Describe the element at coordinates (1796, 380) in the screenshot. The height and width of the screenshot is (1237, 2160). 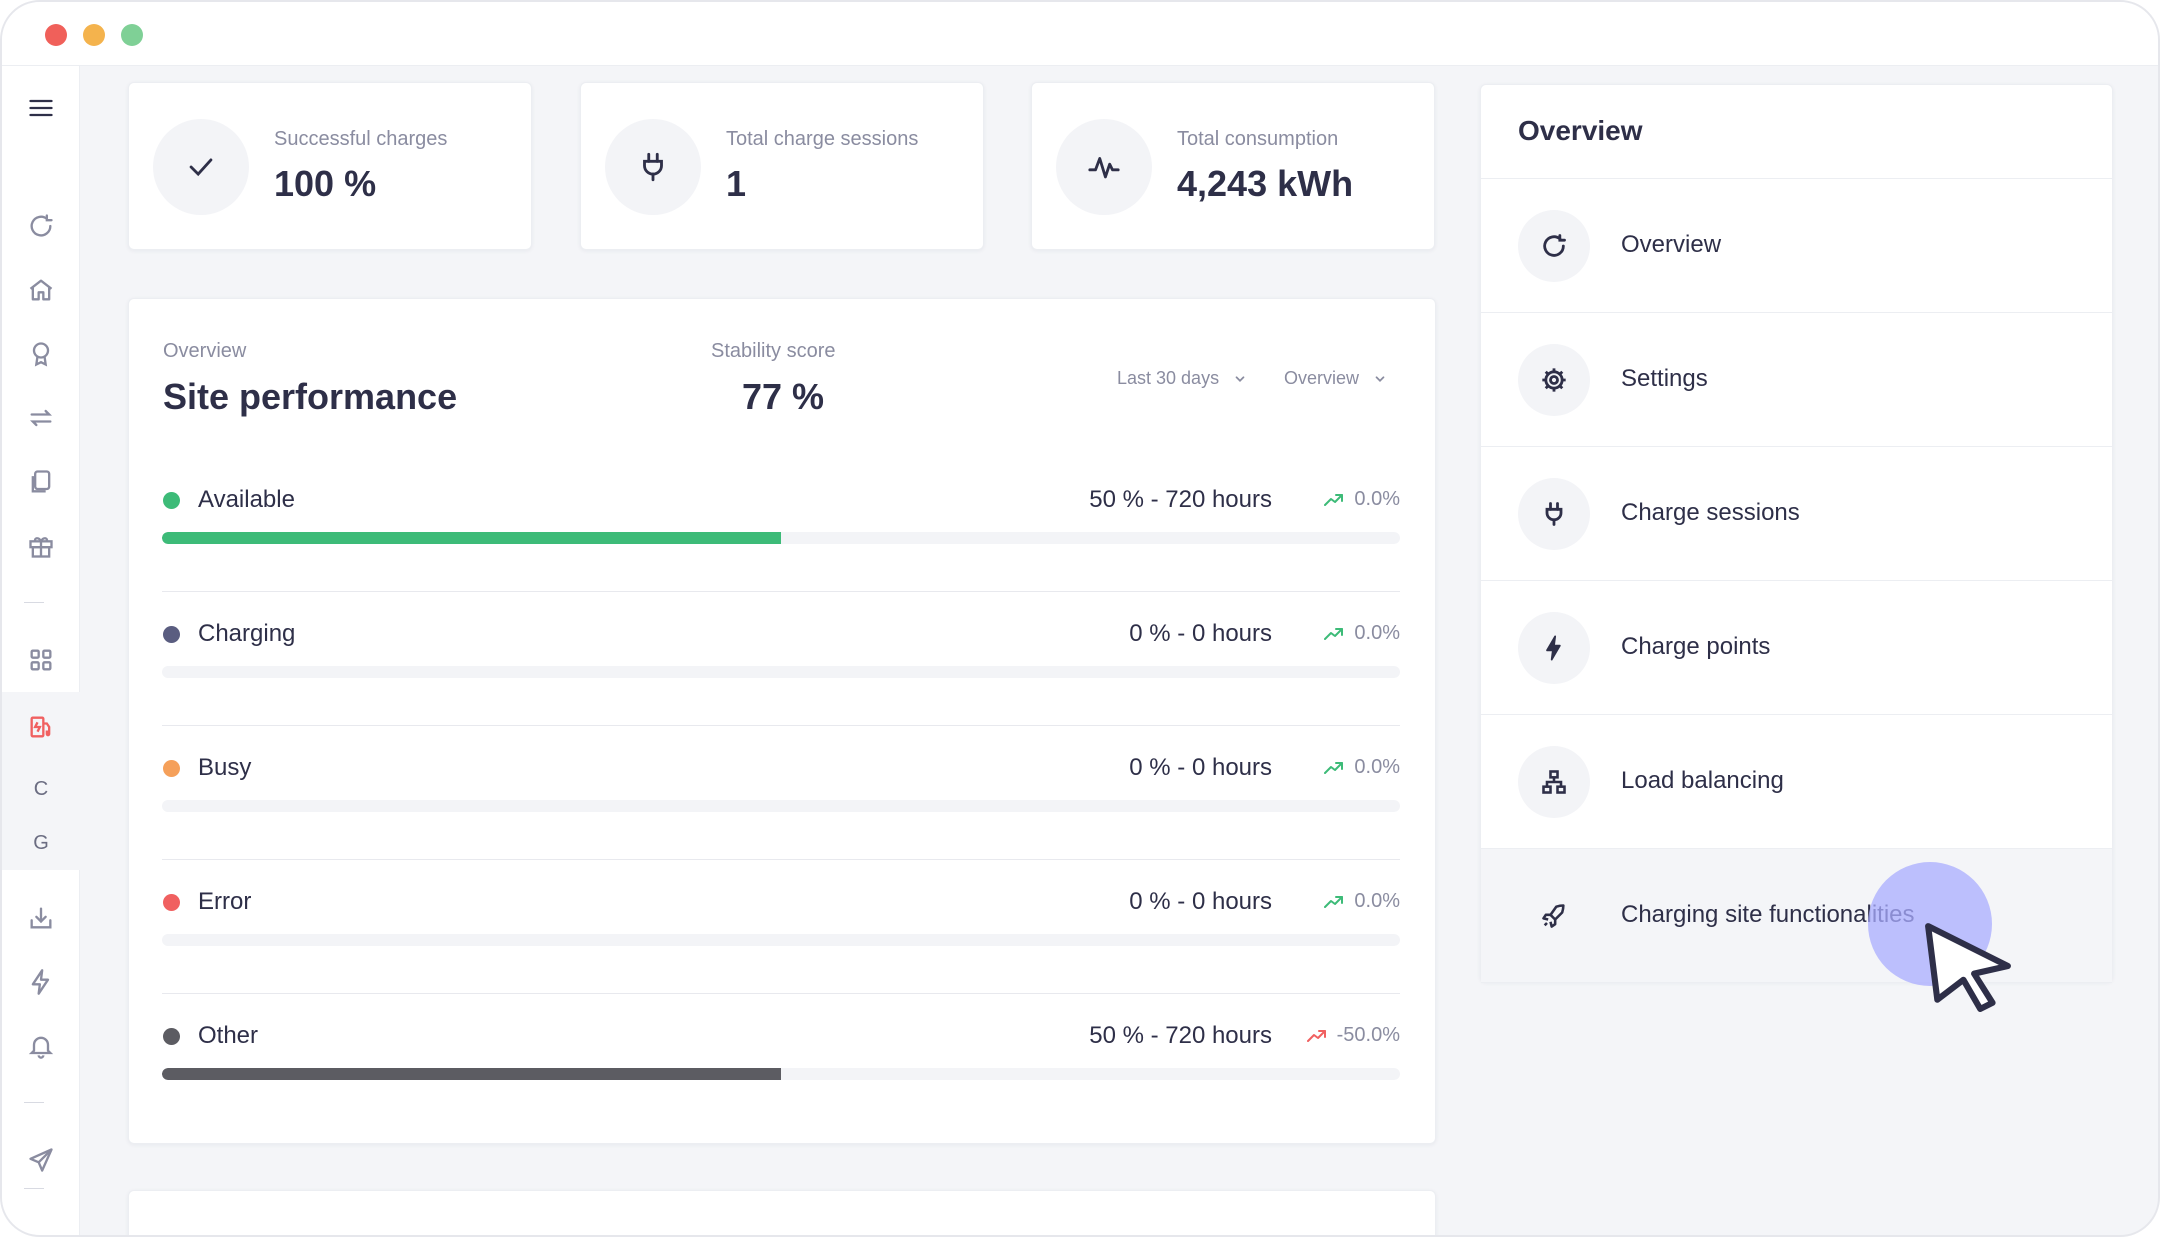
I see `menu-item-settings: Settings` at that location.